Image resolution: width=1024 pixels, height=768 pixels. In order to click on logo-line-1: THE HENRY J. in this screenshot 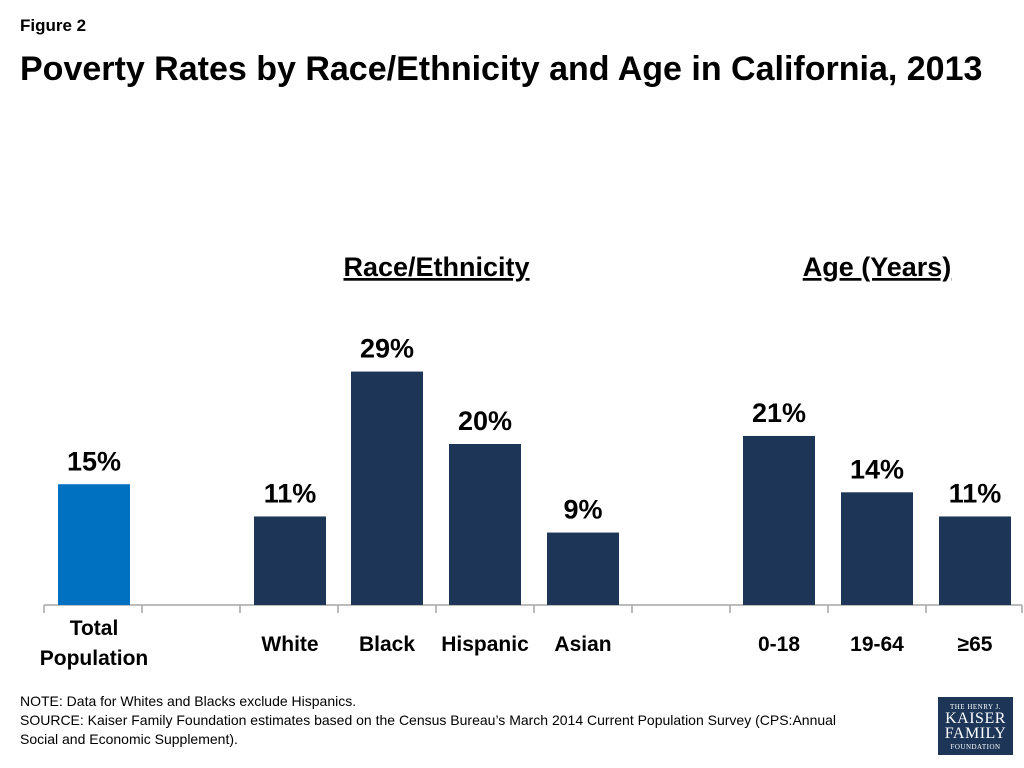, I will do `click(975, 707)`.